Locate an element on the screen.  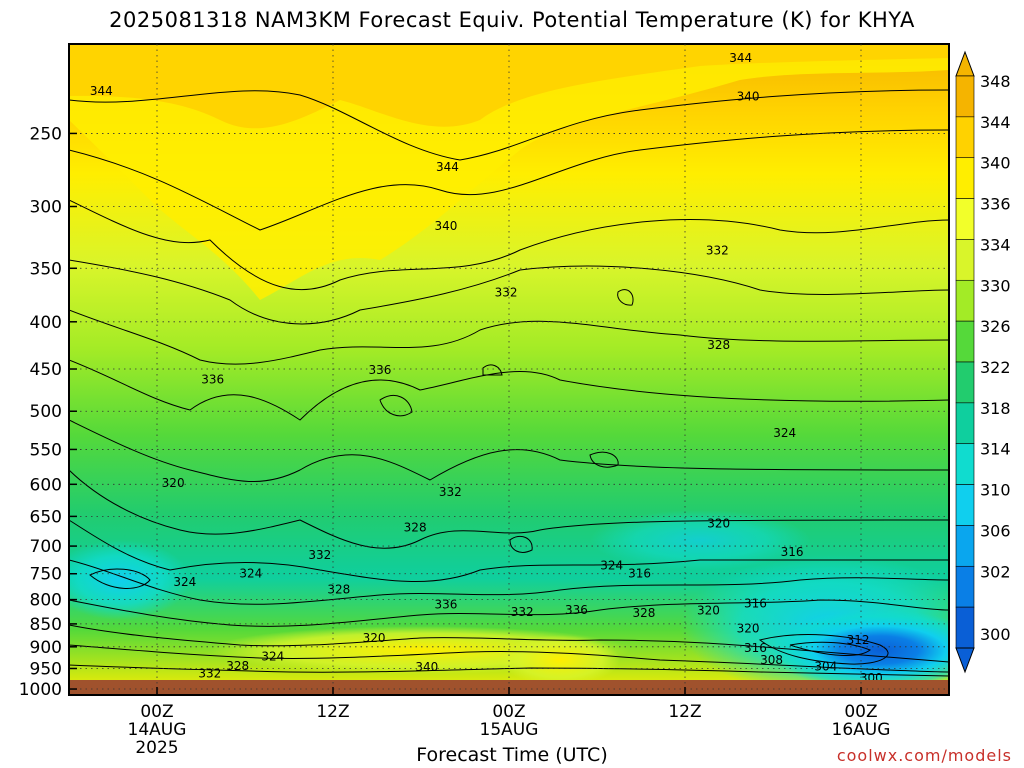
colorbar-tick-label: 326 is located at coordinates (995, 326).